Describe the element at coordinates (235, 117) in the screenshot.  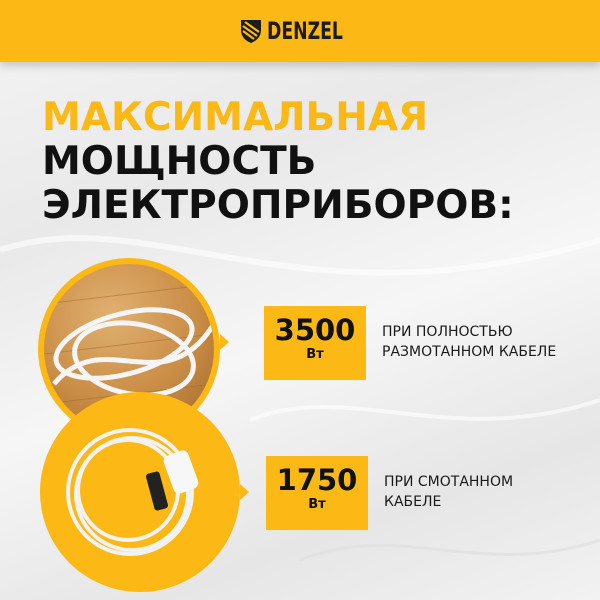
I see `title-line-1: МАКСИМАЛЬНАЯ` at that location.